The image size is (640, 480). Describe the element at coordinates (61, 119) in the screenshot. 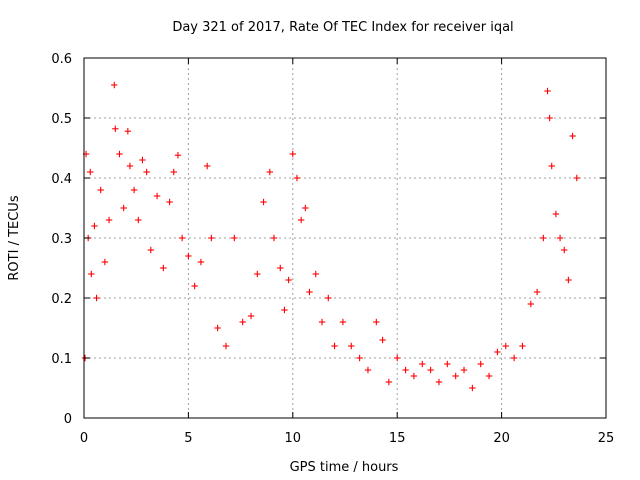

I see `y-tick-label: 0.5` at that location.